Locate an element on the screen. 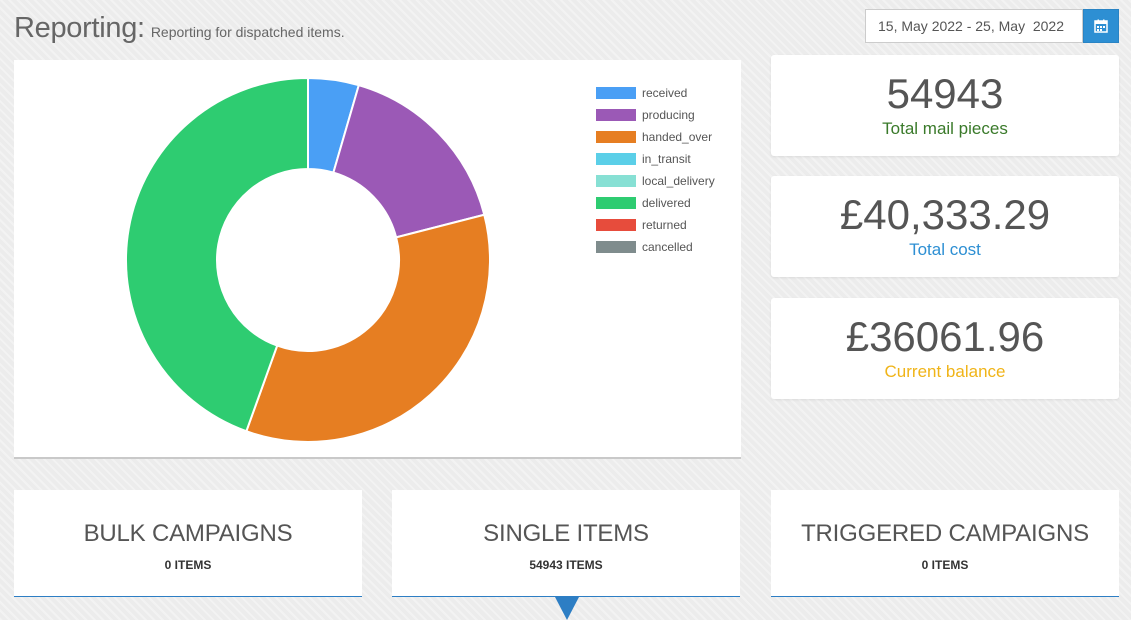 This screenshot has height=620, width=1131. legend-label: producing is located at coordinates (668, 115).